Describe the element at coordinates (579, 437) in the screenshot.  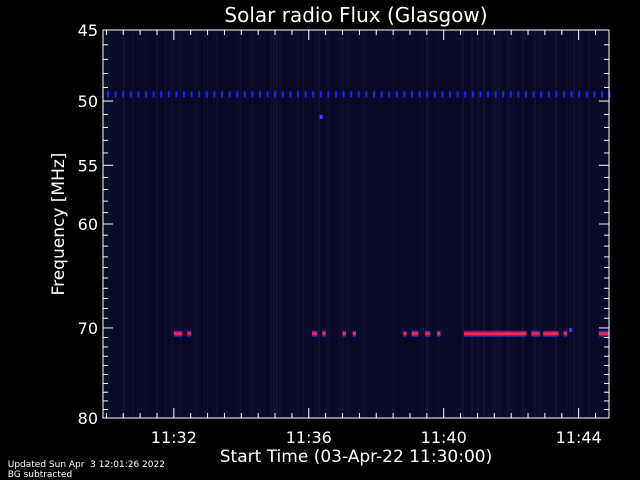
I see `x-tick-label: 11:44` at that location.